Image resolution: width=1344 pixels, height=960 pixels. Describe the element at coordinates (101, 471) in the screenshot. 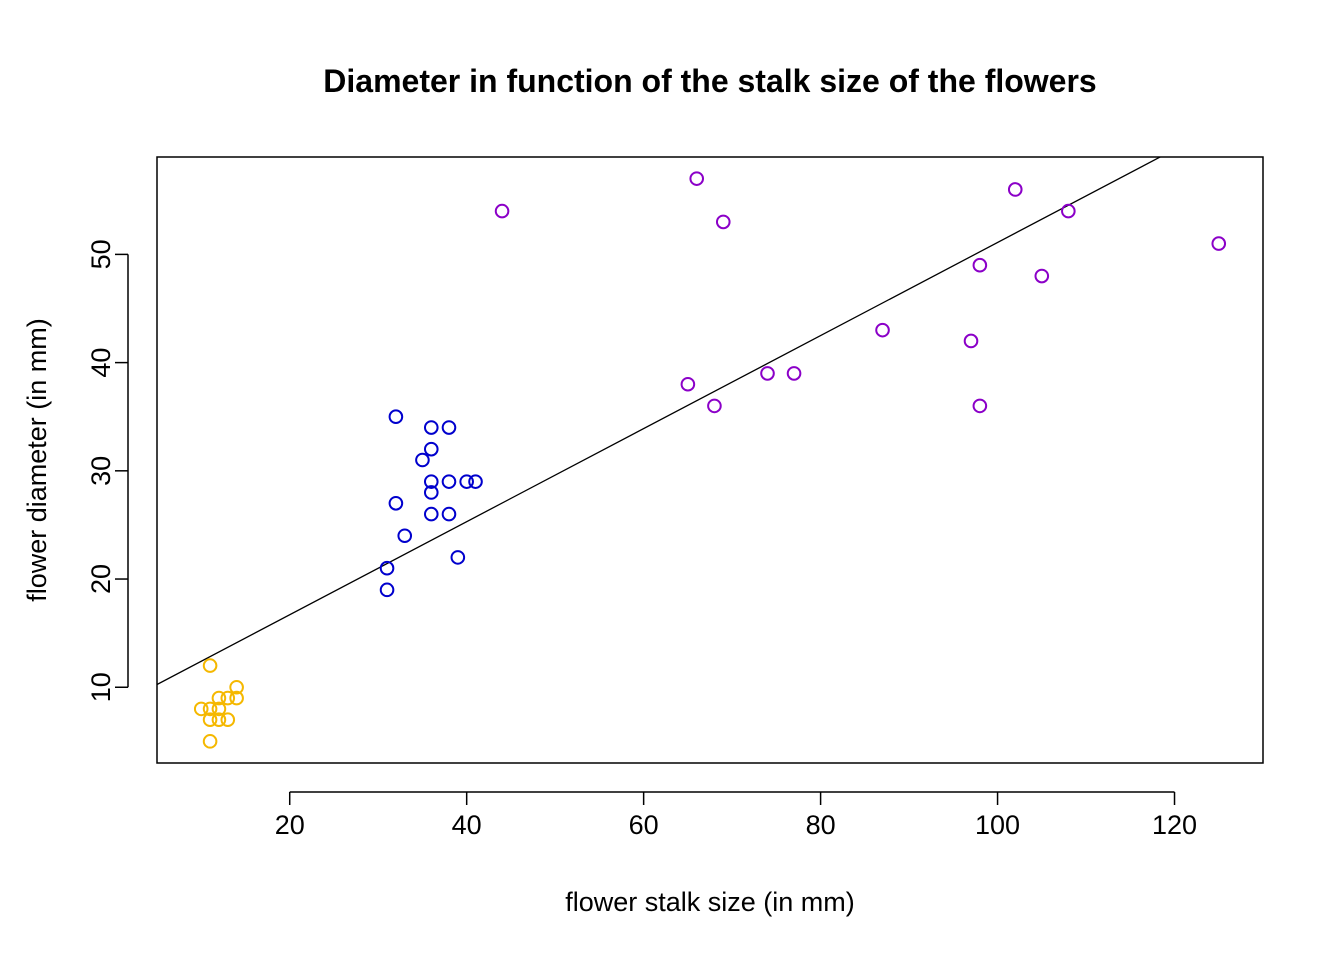

I see `y-tick-label: 30` at that location.